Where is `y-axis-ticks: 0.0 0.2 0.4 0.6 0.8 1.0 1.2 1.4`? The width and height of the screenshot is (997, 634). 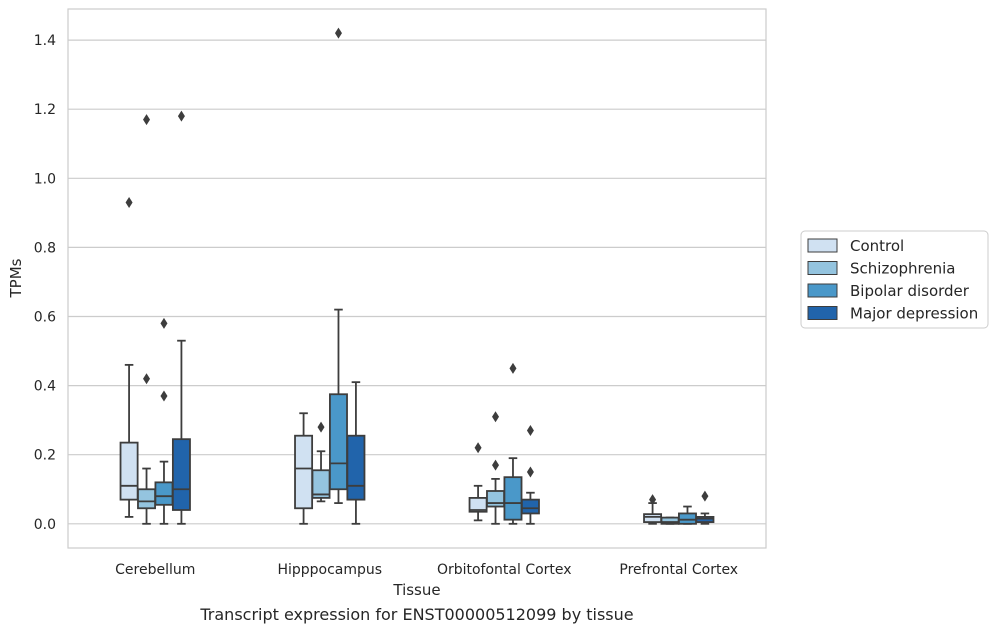 y-axis-ticks: 0.0 0.2 0.4 0.6 0.8 1.0 1.2 1.4 is located at coordinates (45, 283).